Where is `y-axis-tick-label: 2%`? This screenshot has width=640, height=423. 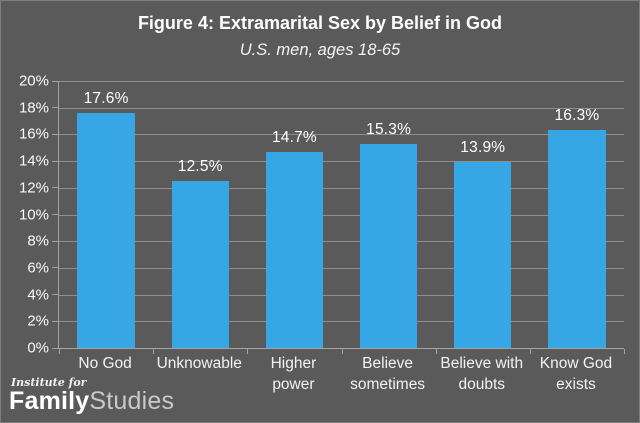
y-axis-tick-label: 2% is located at coordinates (38, 321).